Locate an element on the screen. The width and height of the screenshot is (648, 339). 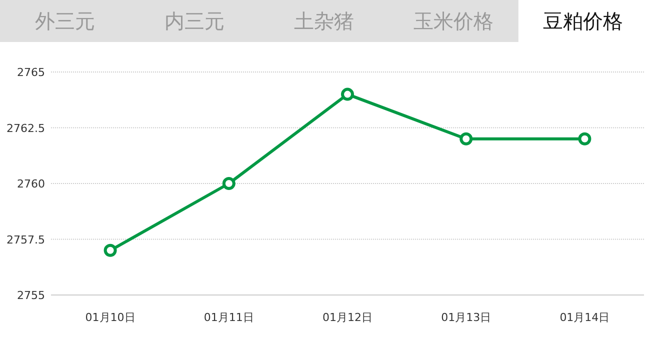
text: 外三元 is located at coordinates (64, 21).